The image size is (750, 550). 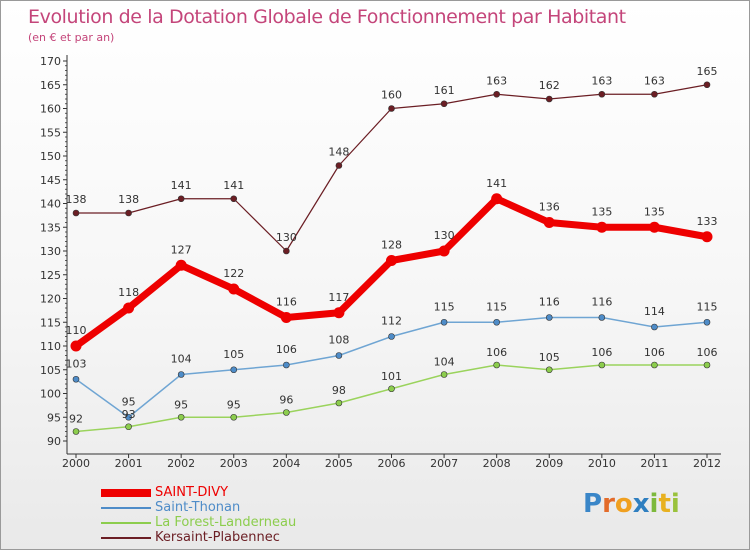 What do you see at coordinates (226, 522) in the screenshot?
I see `legend-label: La Forest-Landerneau` at bounding box center [226, 522].